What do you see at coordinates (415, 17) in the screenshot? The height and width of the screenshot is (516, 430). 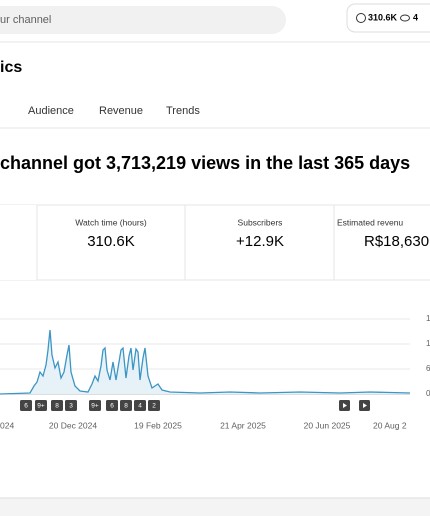 I see `status-viewers: 4` at bounding box center [415, 17].